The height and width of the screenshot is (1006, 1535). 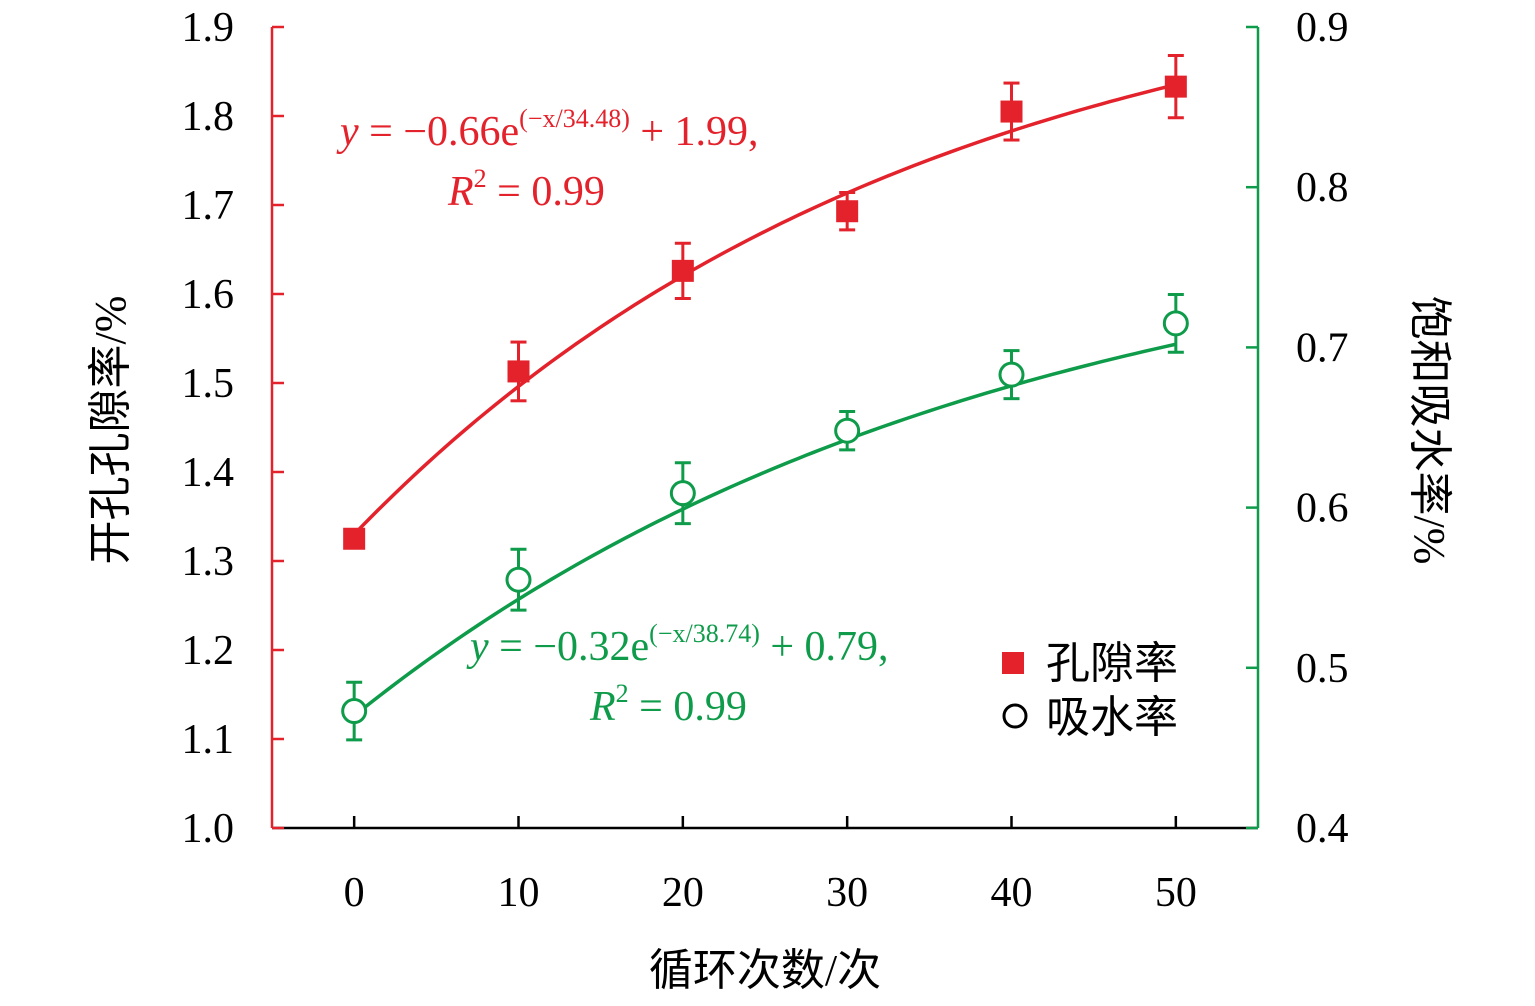 What do you see at coordinates (704, 633) in the screenshot?
I see `absorption-eq-exponent: (−x/38.74)` at bounding box center [704, 633].